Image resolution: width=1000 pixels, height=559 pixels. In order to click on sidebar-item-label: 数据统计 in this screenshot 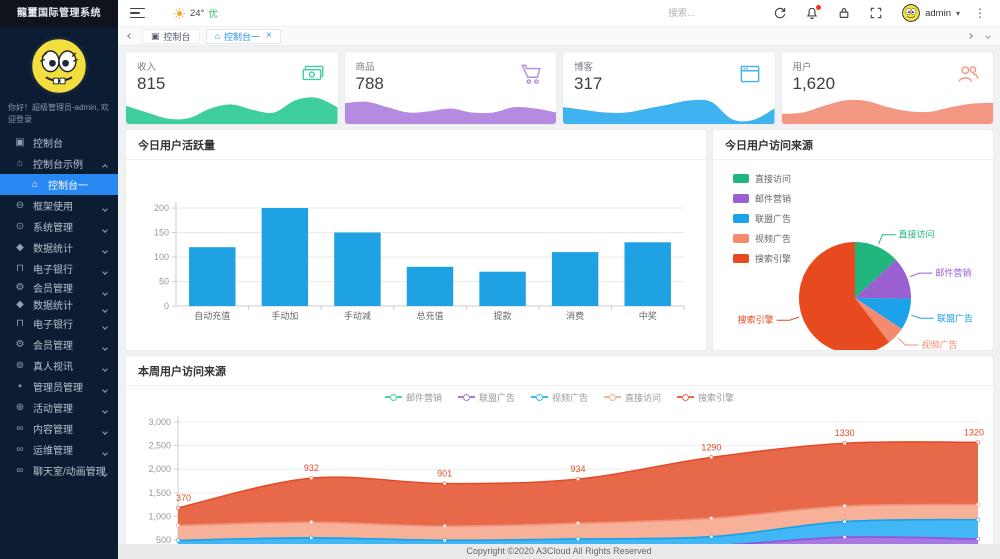, I will do `click(53, 249)`.